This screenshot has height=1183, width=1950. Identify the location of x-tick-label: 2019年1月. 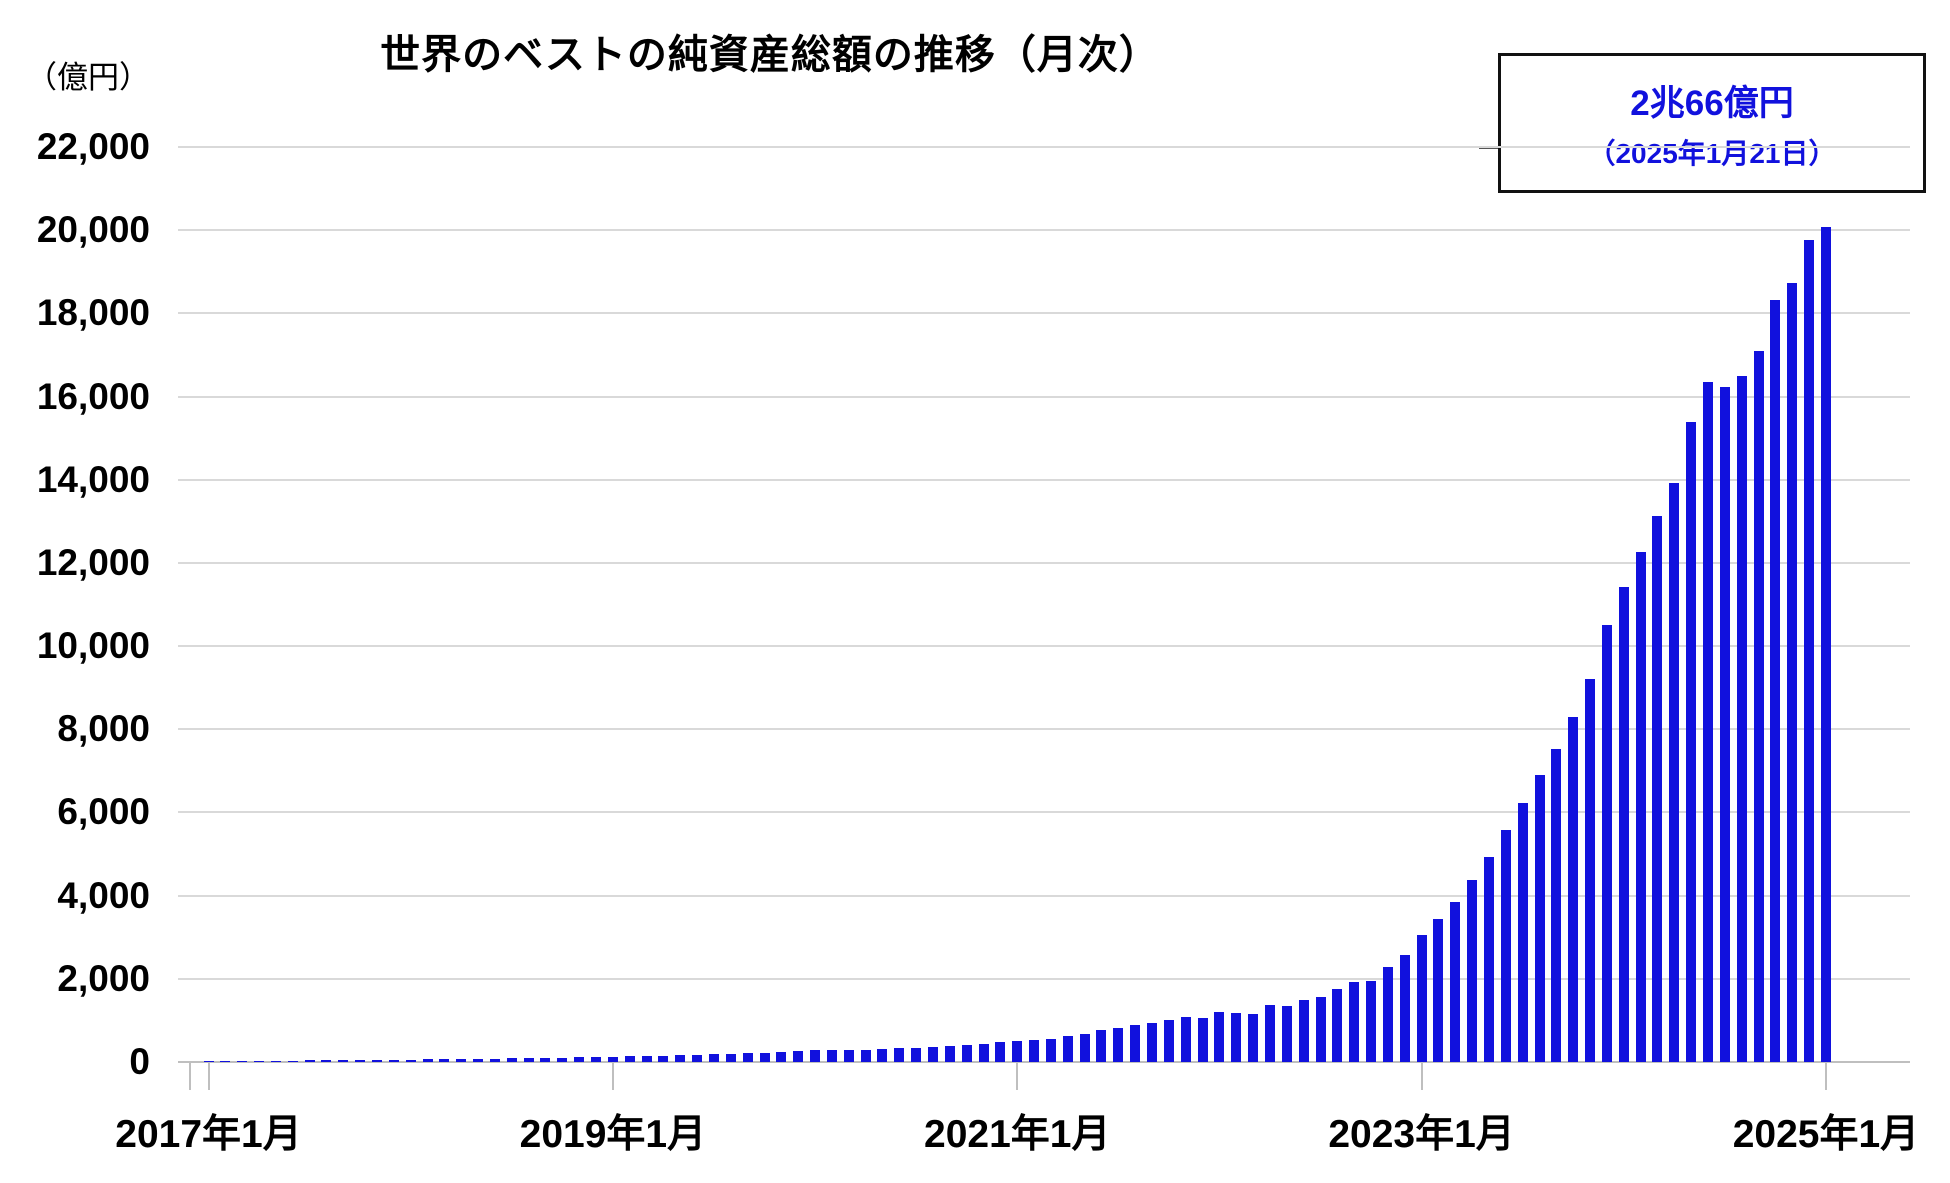
(613, 1134).